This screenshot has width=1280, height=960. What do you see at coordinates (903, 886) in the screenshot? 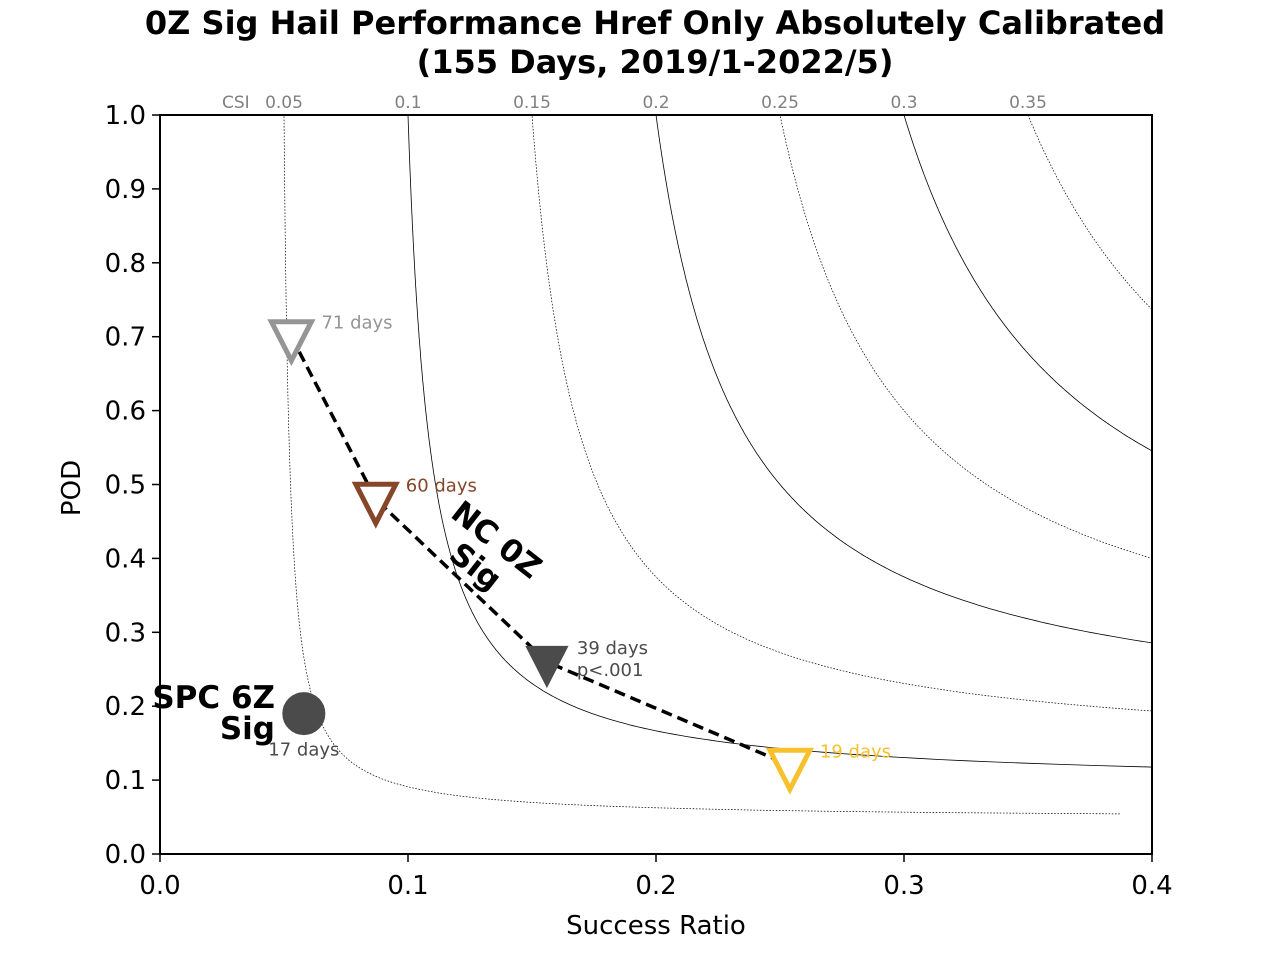
I see `x-tick-label-3: 0.3` at bounding box center [903, 886].